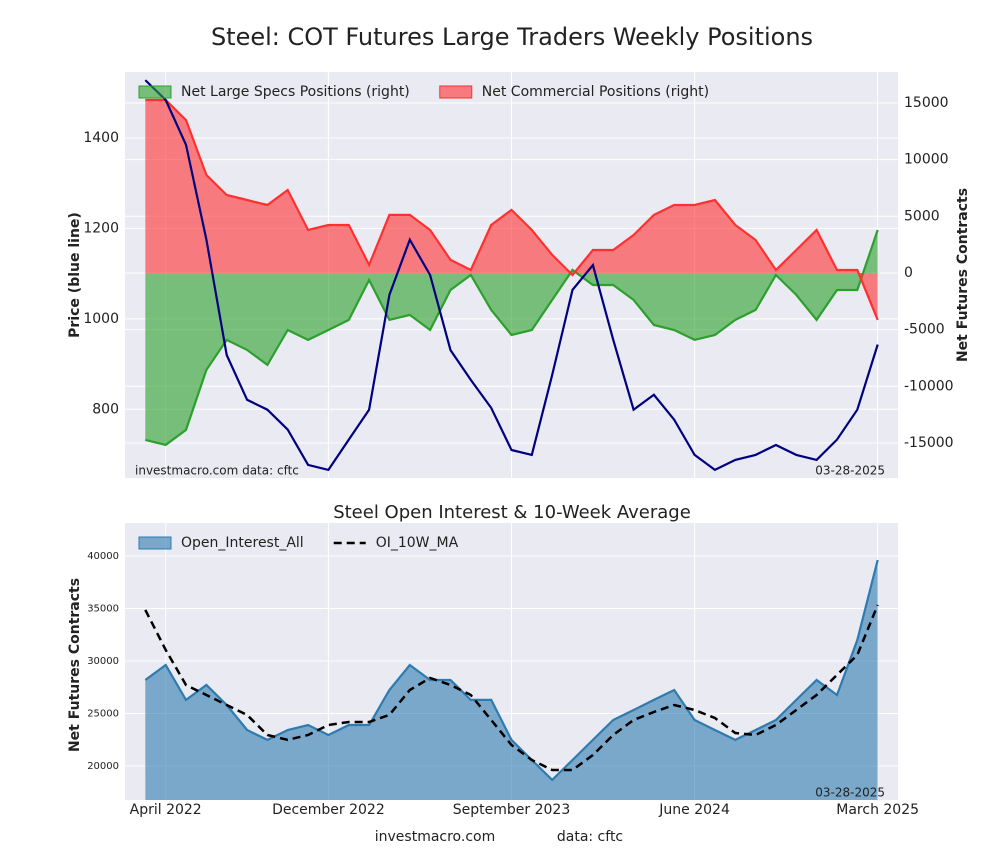 The height and width of the screenshot is (860, 1000). What do you see at coordinates (435, 837) in the screenshot?
I see `footer-source: investmacro.com` at bounding box center [435, 837].